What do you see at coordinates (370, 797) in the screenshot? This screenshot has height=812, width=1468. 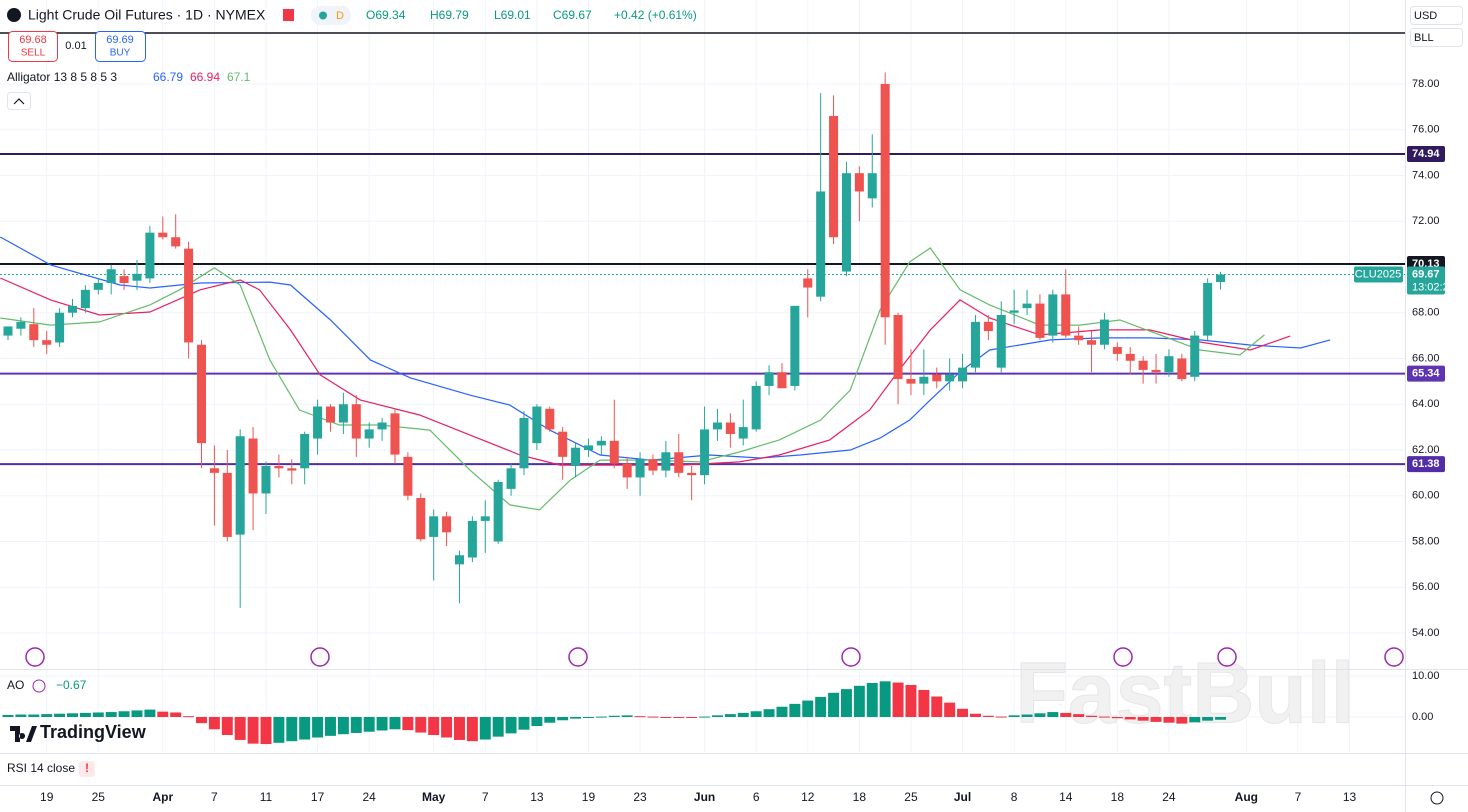 I see `x-tick-label: 24` at bounding box center [370, 797].